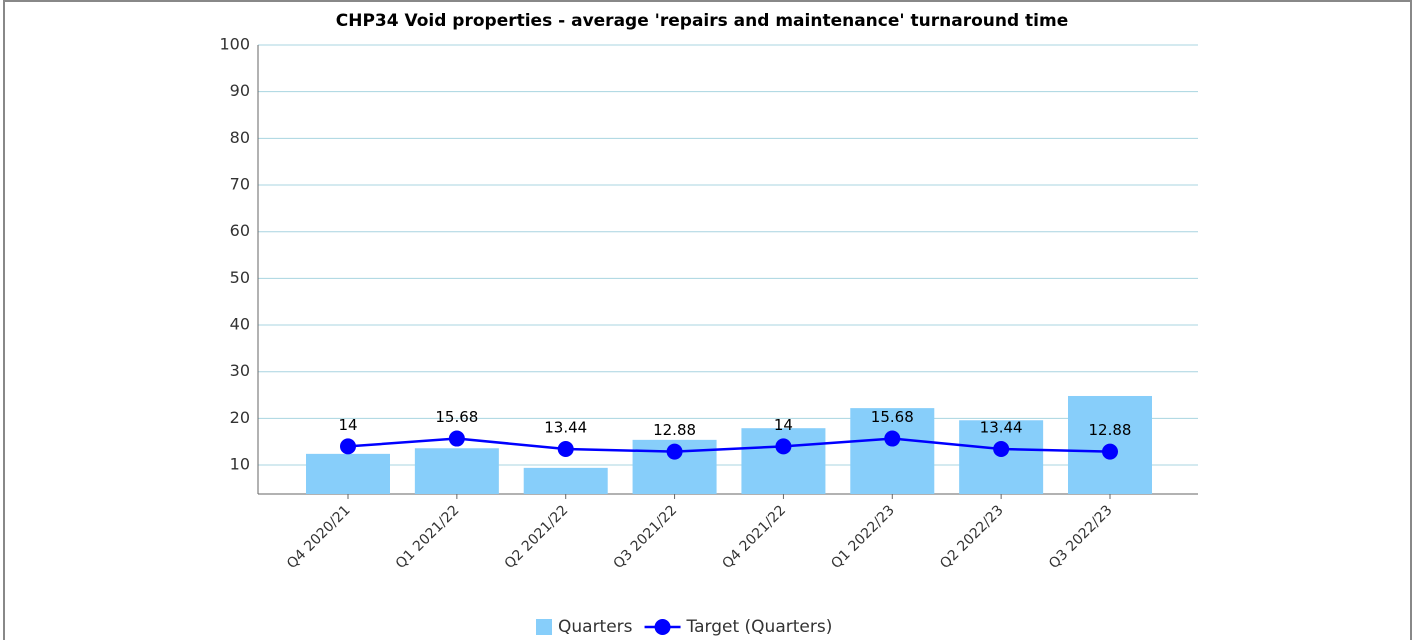 This screenshot has width=1416, height=640. What do you see at coordinates (428, 537) in the screenshot?
I see `x-tick-label: Q1 2021/22` at bounding box center [428, 537].